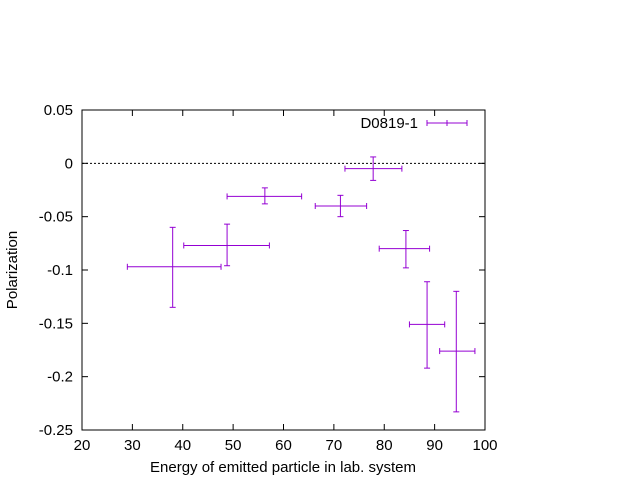 This screenshot has height=480, width=640. What do you see at coordinates (283, 445) in the screenshot?
I see `x-tick-label: 60` at bounding box center [283, 445].